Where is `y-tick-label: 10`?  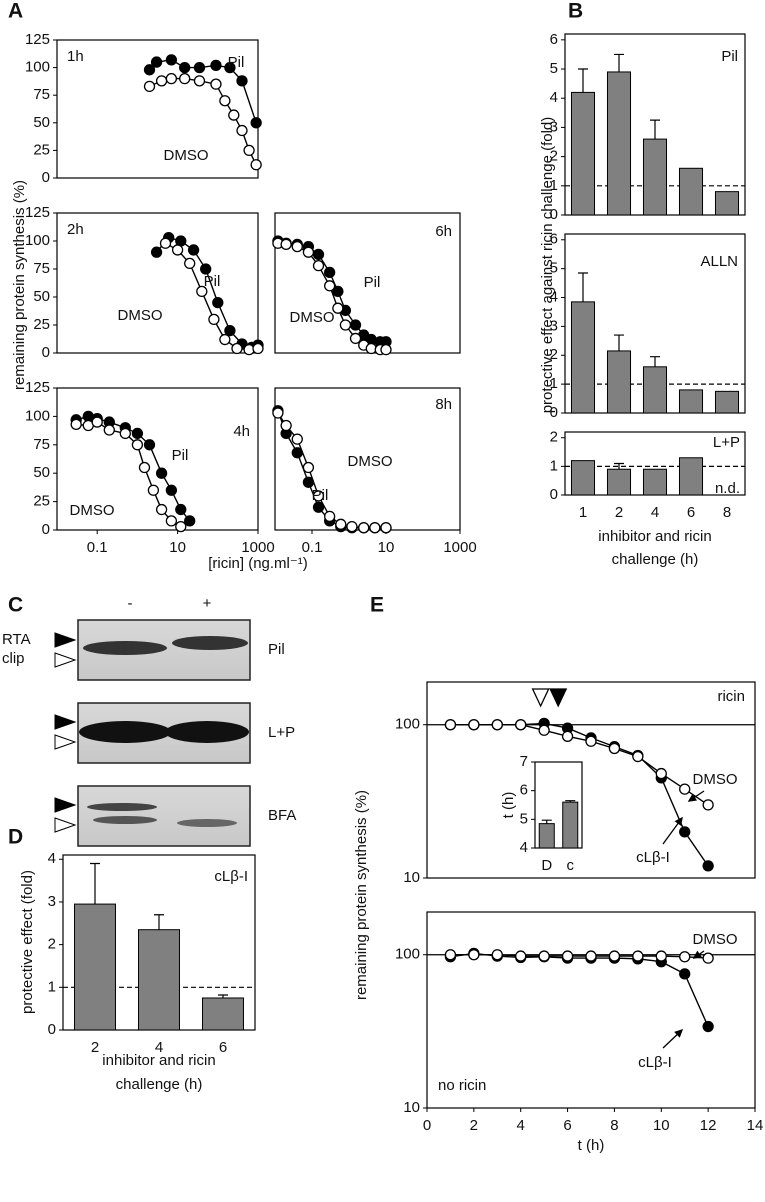
y-tick-label: 10 is located at coordinates (411, 877).